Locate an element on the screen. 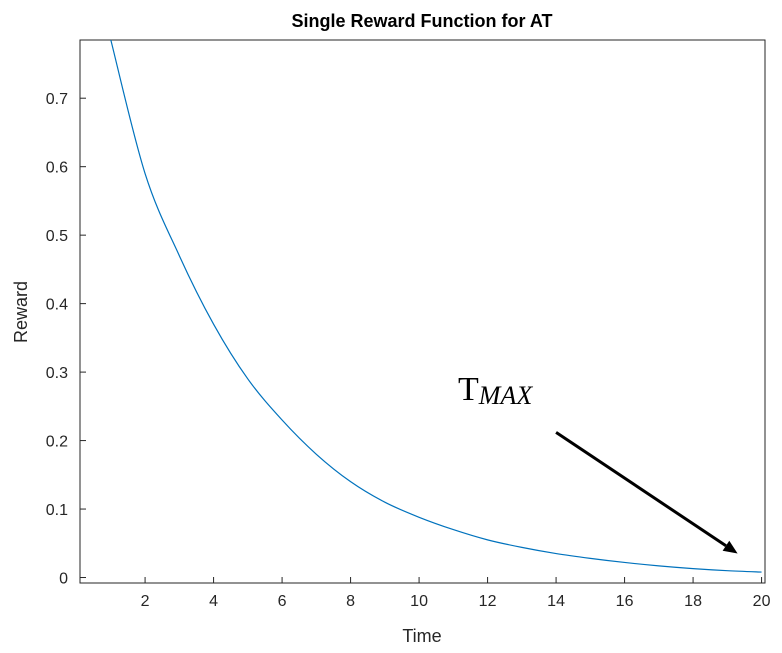  annotation-label-subscript: MAX is located at coordinates (506, 395).